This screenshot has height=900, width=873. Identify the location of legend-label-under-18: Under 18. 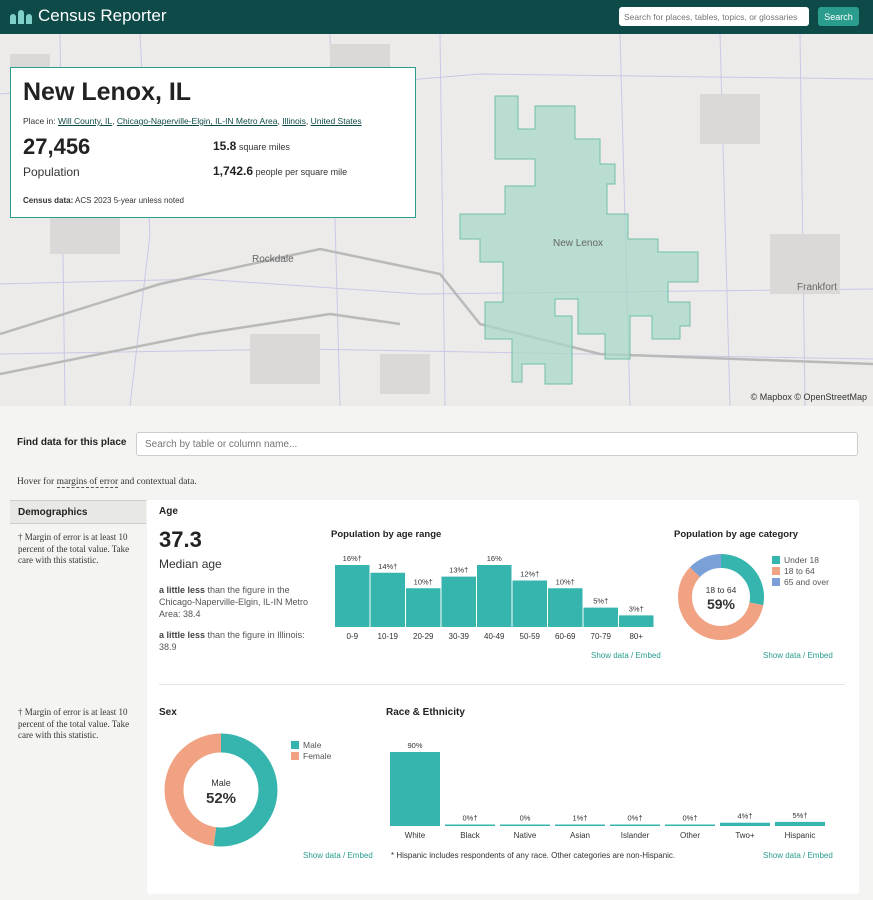
(801, 559).